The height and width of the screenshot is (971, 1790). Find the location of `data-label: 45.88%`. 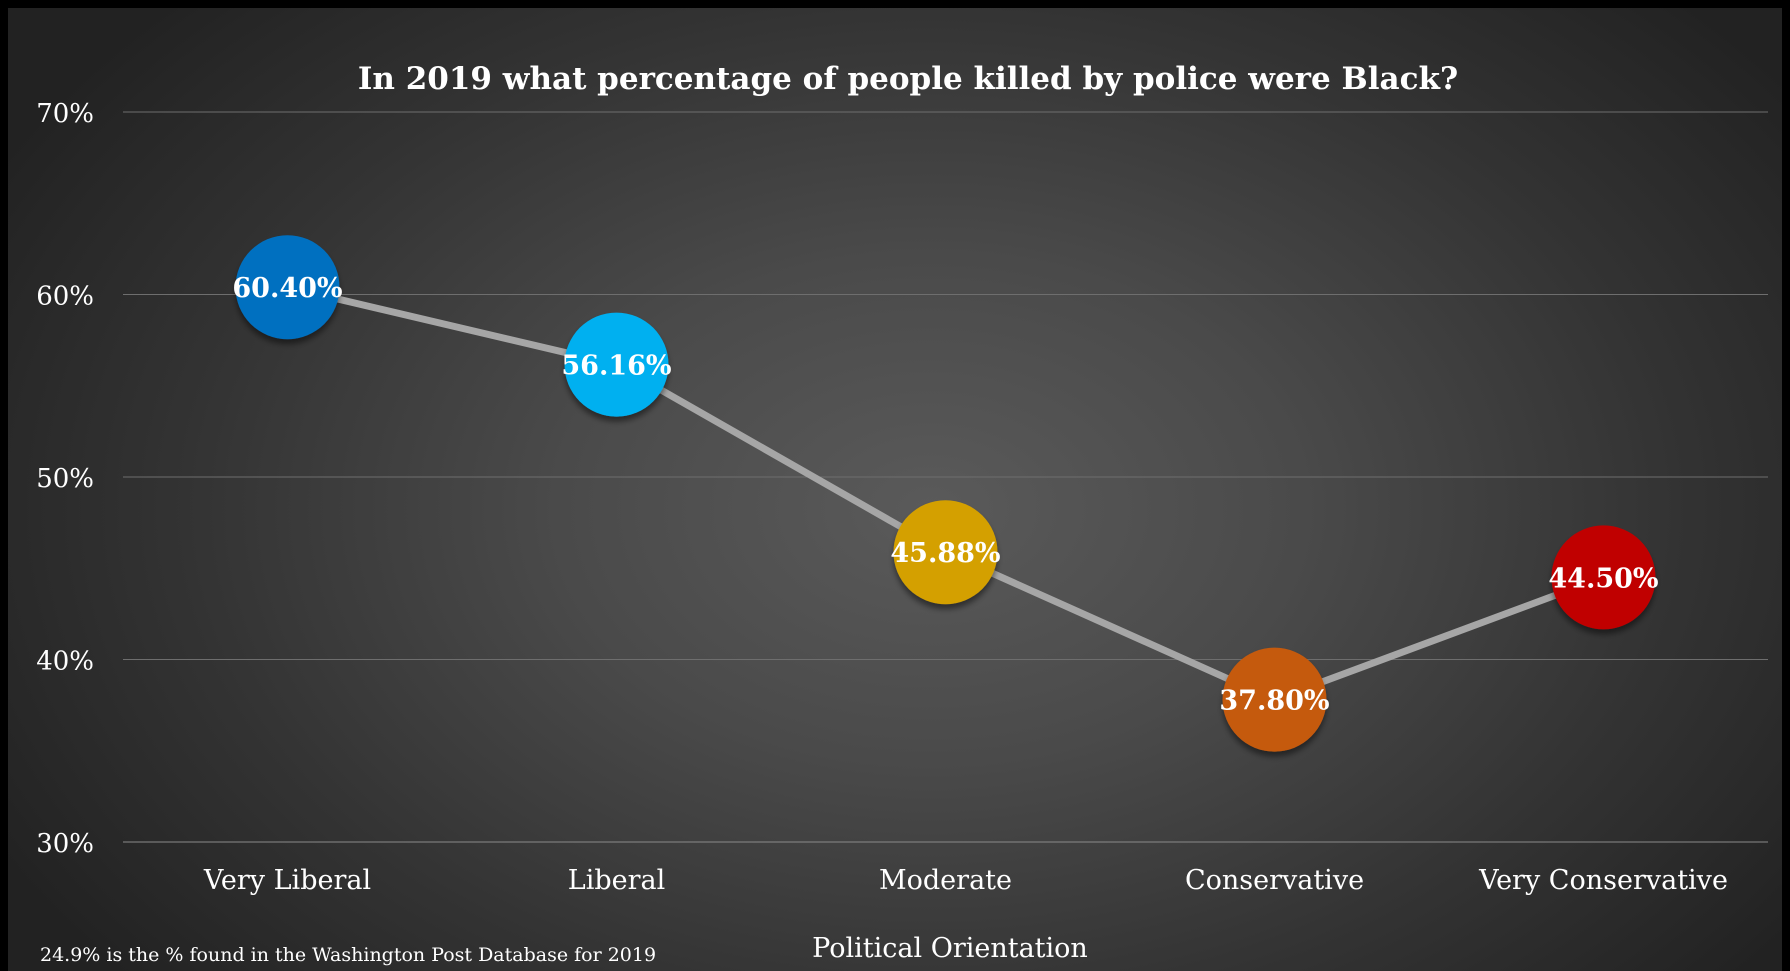

data-label: 45.88% is located at coordinates (945, 553).